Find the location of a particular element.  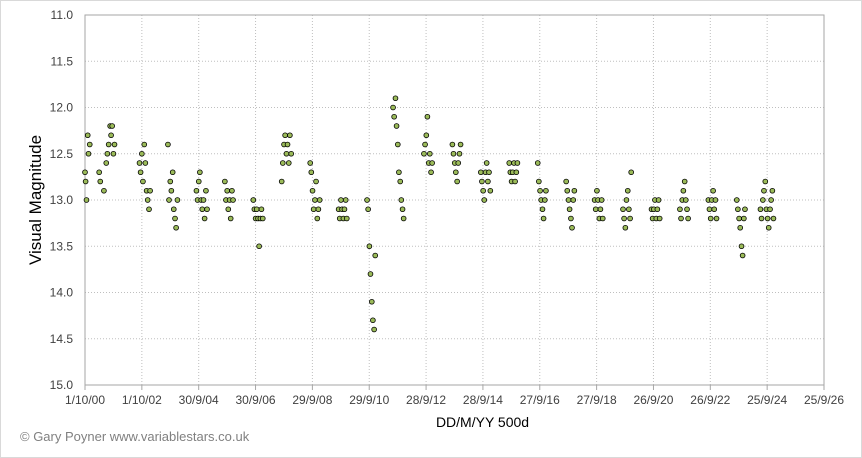

y-tick-label: 13.0 is located at coordinates (62, 200).